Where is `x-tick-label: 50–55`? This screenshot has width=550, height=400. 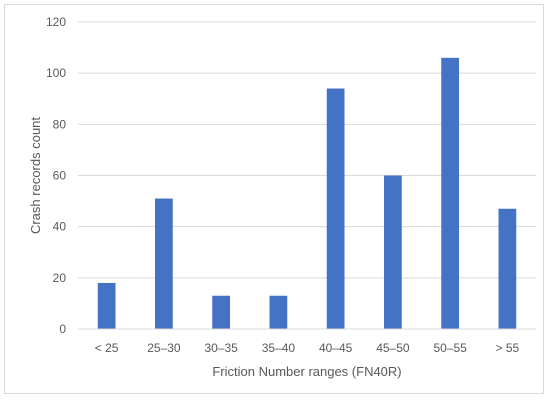 x-tick-label: 50–55 is located at coordinates (450, 348).